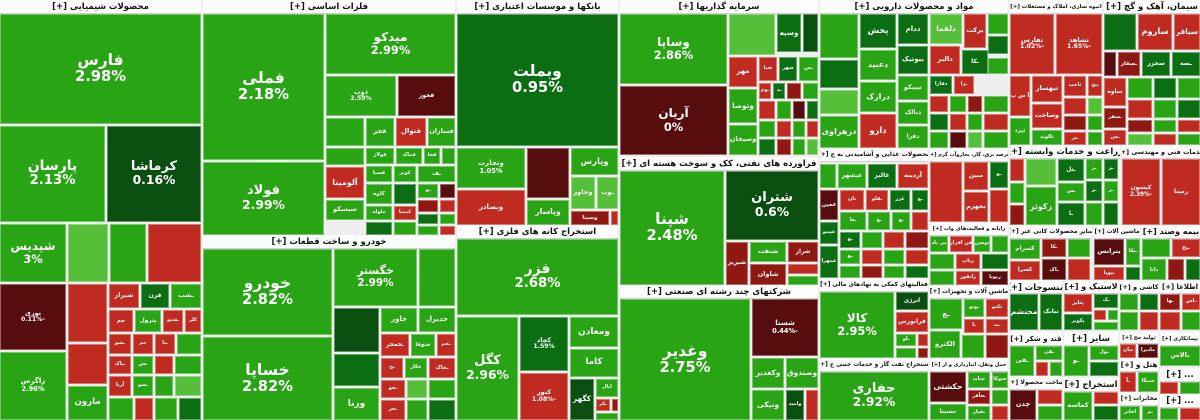 Image resolution: width=1200 pixels, height=420 pixels. What do you see at coordinates (853, 221) in the screenshot?
I see `tile-ـعا: ـعا` at bounding box center [853, 221].